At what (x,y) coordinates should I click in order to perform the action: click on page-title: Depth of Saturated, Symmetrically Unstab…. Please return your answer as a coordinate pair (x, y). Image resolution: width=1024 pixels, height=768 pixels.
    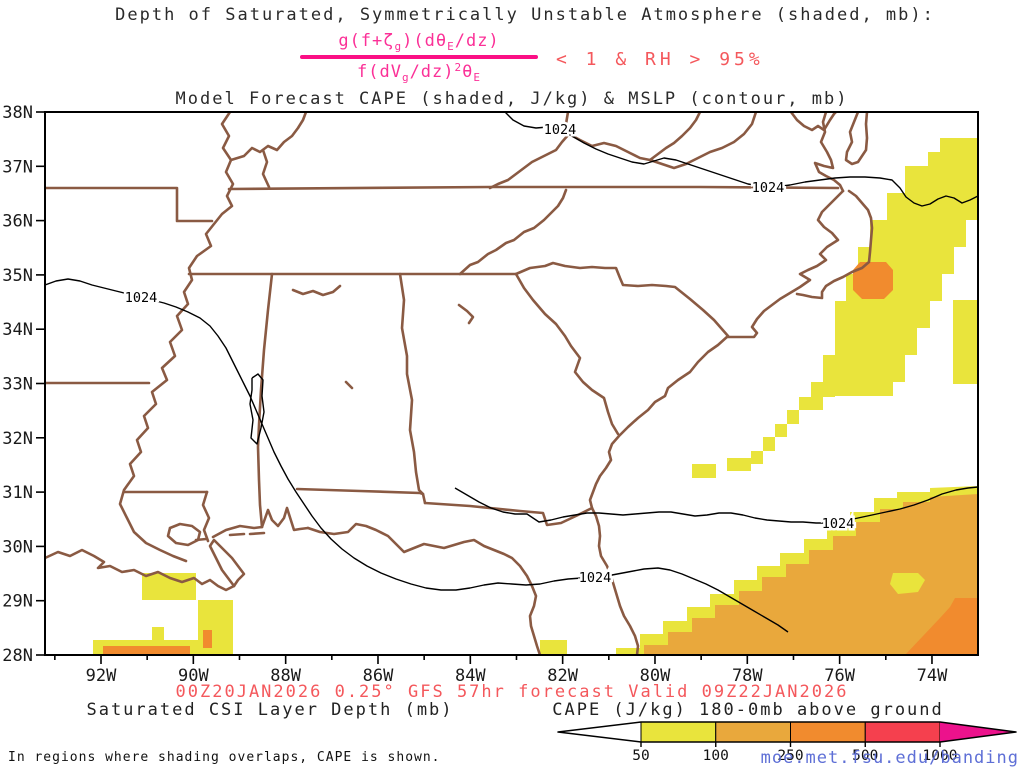
    Looking at the image, I should click on (525, 15).